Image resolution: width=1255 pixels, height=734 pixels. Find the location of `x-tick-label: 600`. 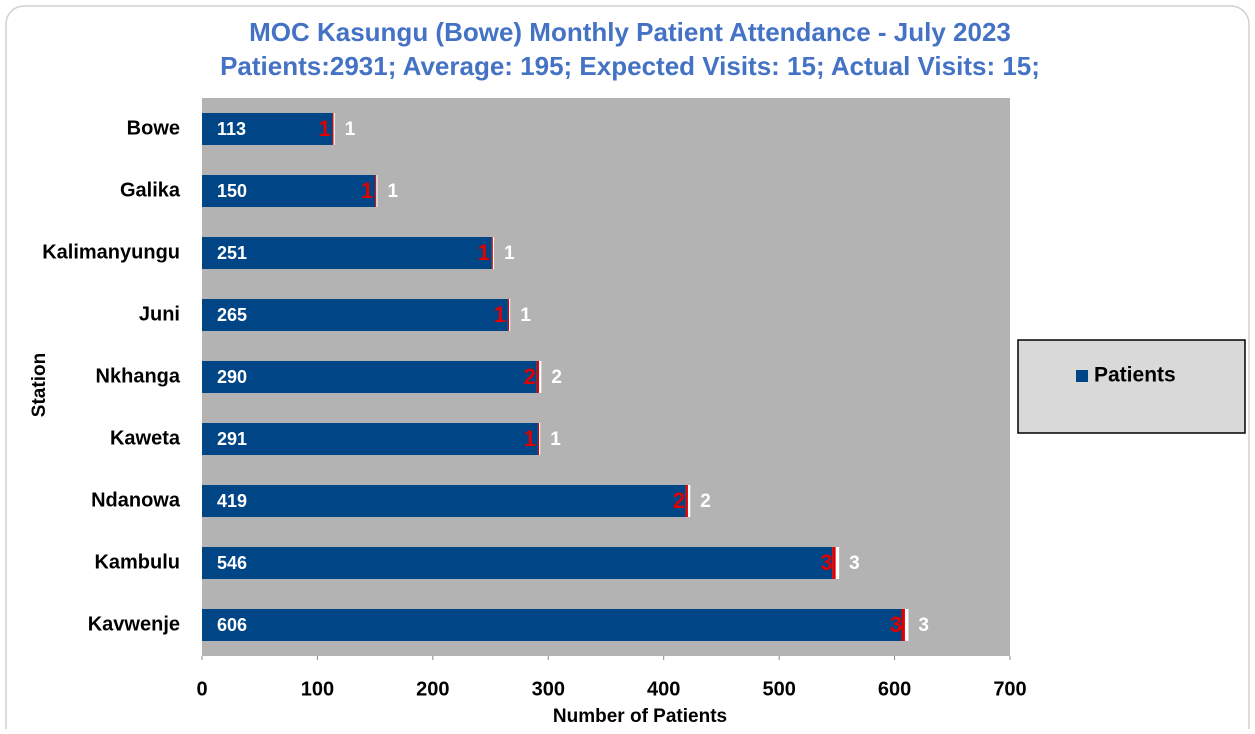

x-tick-label: 600 is located at coordinates (894, 689).